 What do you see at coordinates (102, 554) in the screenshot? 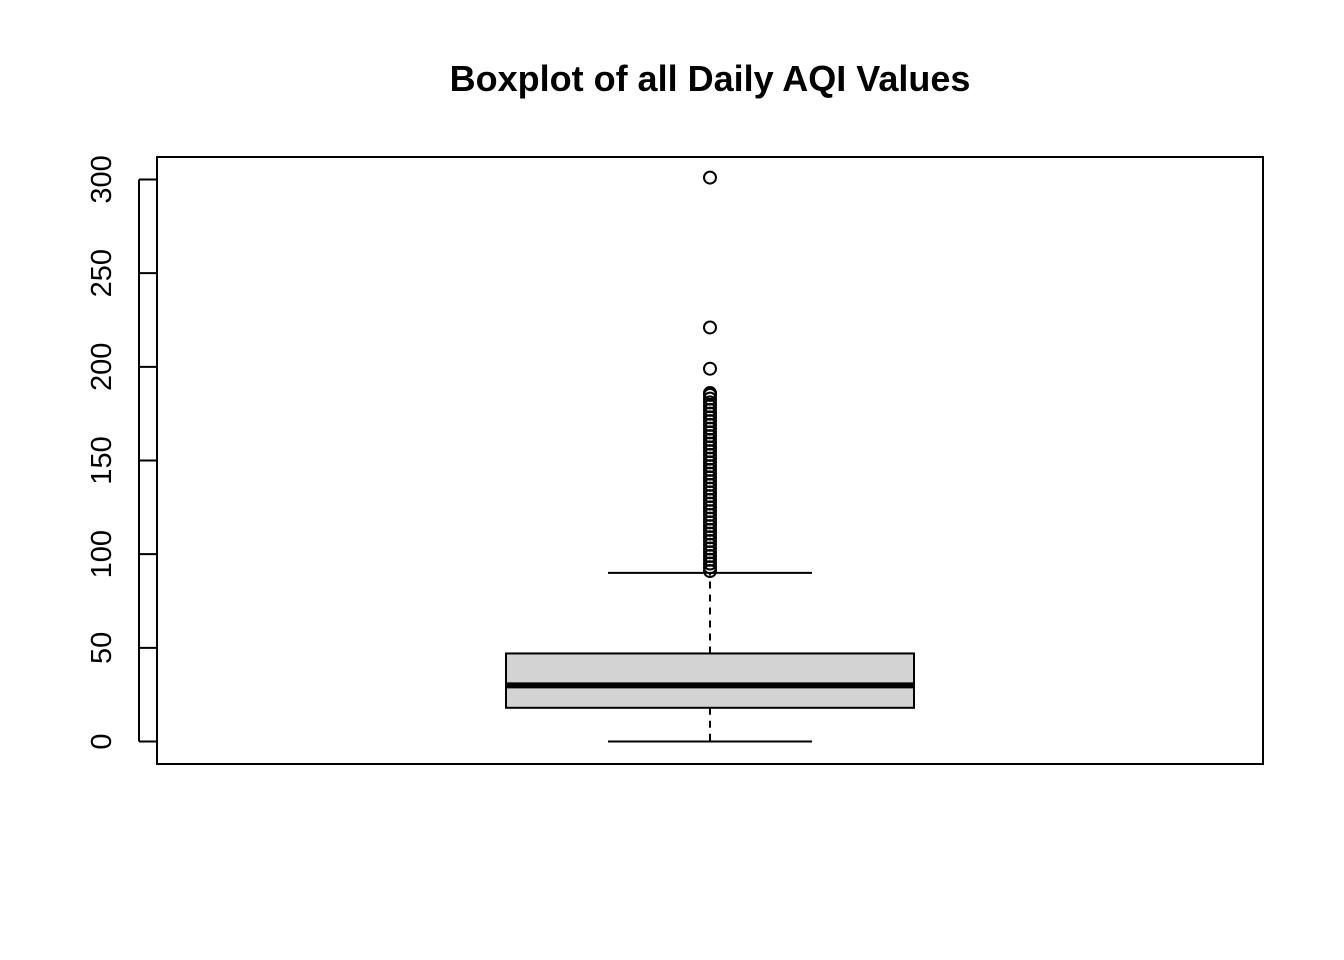
I see `y-tick-label: 100` at bounding box center [102, 554].